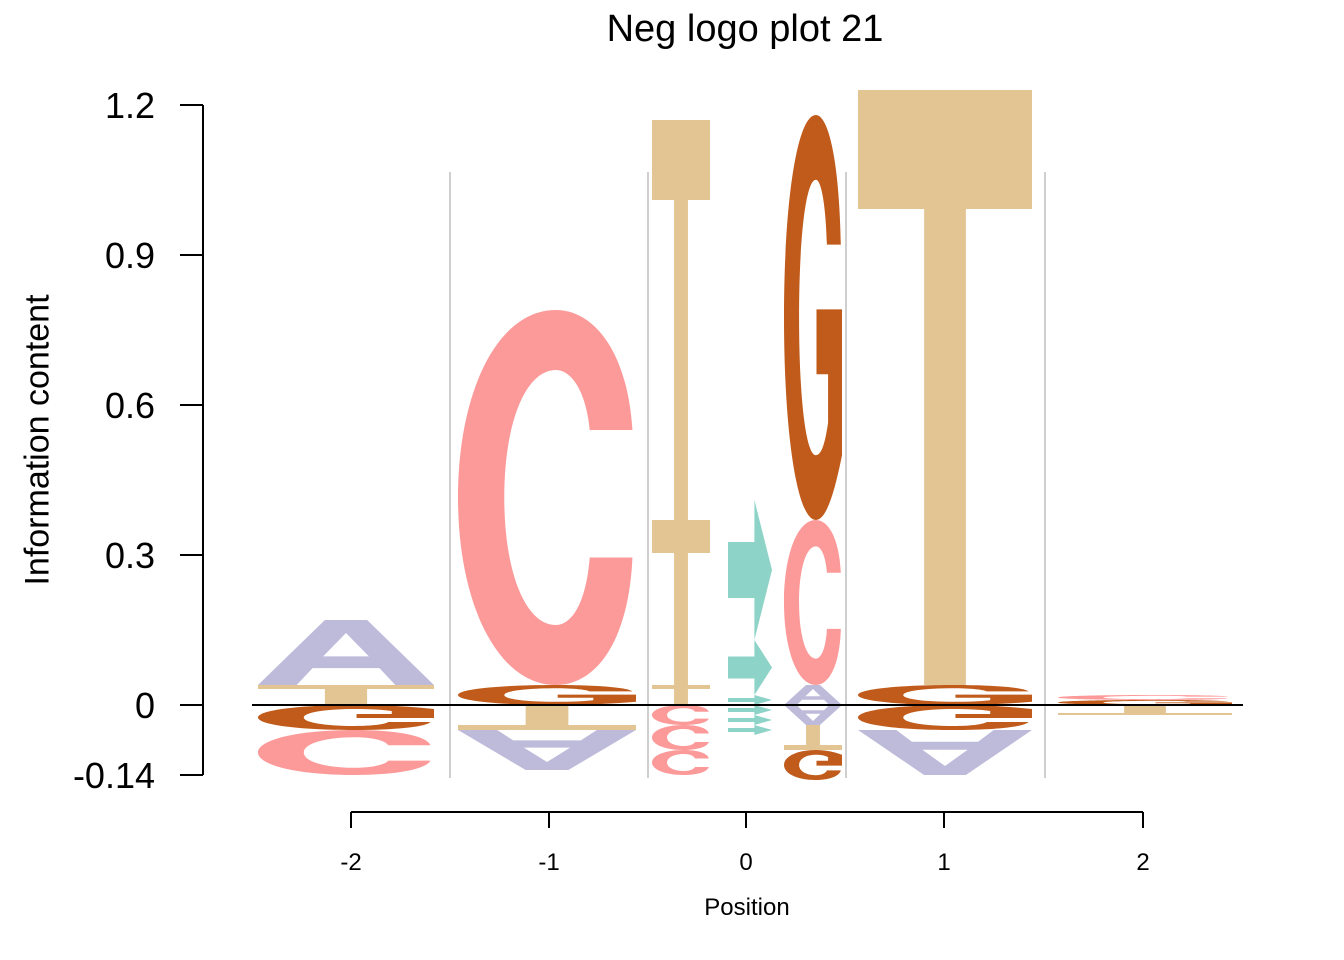 This screenshot has height=960, width=1344. What do you see at coordinates (130, 405) in the screenshot?
I see `y-tick-label: 0.6` at bounding box center [130, 405].